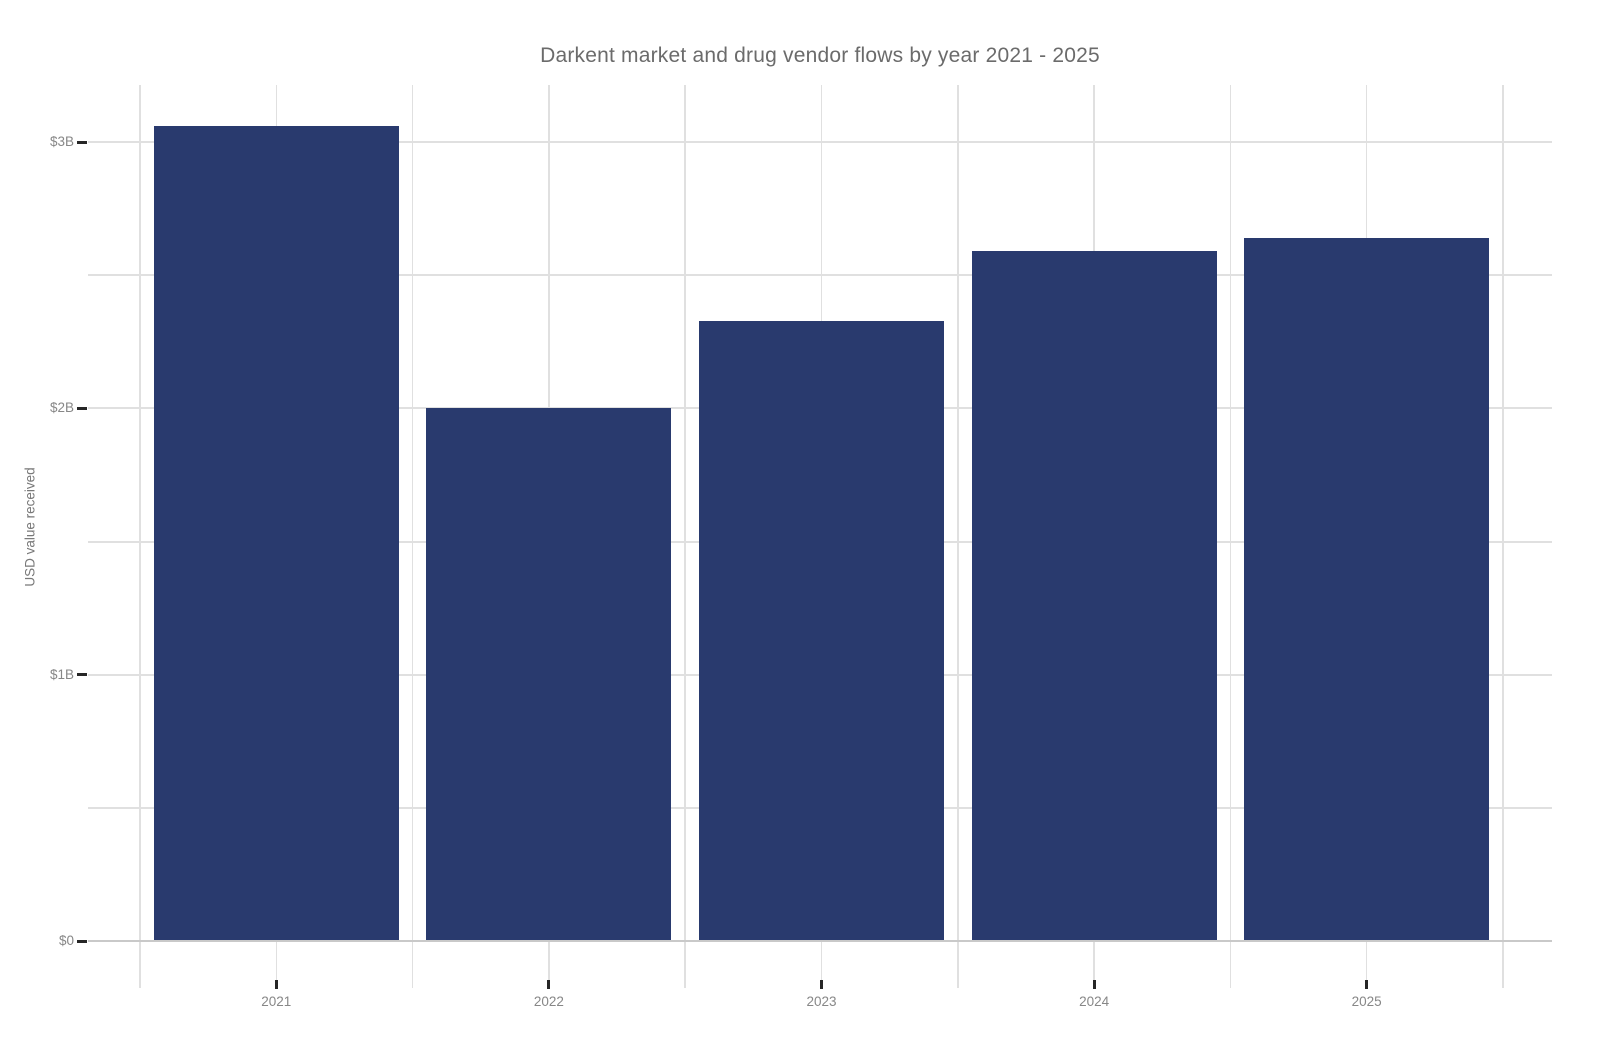 The height and width of the screenshot is (1042, 1605). Describe the element at coordinates (821, 630) in the screenshot. I see `bar-2023` at that location.